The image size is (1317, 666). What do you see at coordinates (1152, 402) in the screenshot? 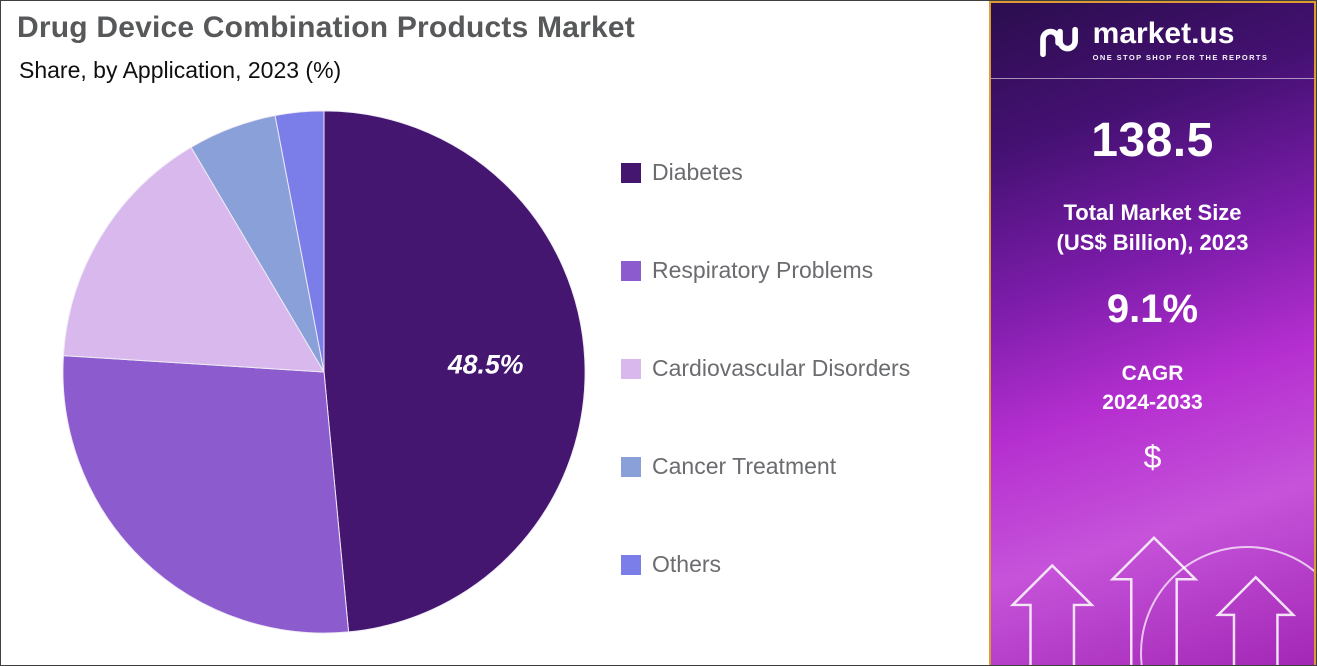
I see `cagr-period: 2024-2033` at bounding box center [1152, 402].